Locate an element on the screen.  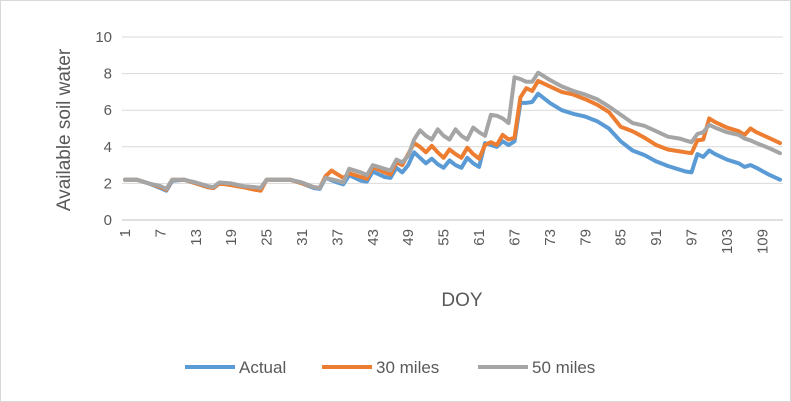
y-tick-label: 0 is located at coordinates (108, 220).